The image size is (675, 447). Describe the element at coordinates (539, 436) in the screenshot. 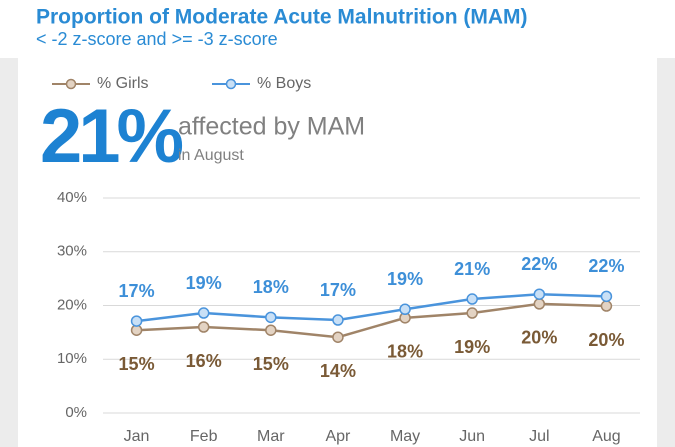

I see `x-tick-label: Jul` at that location.